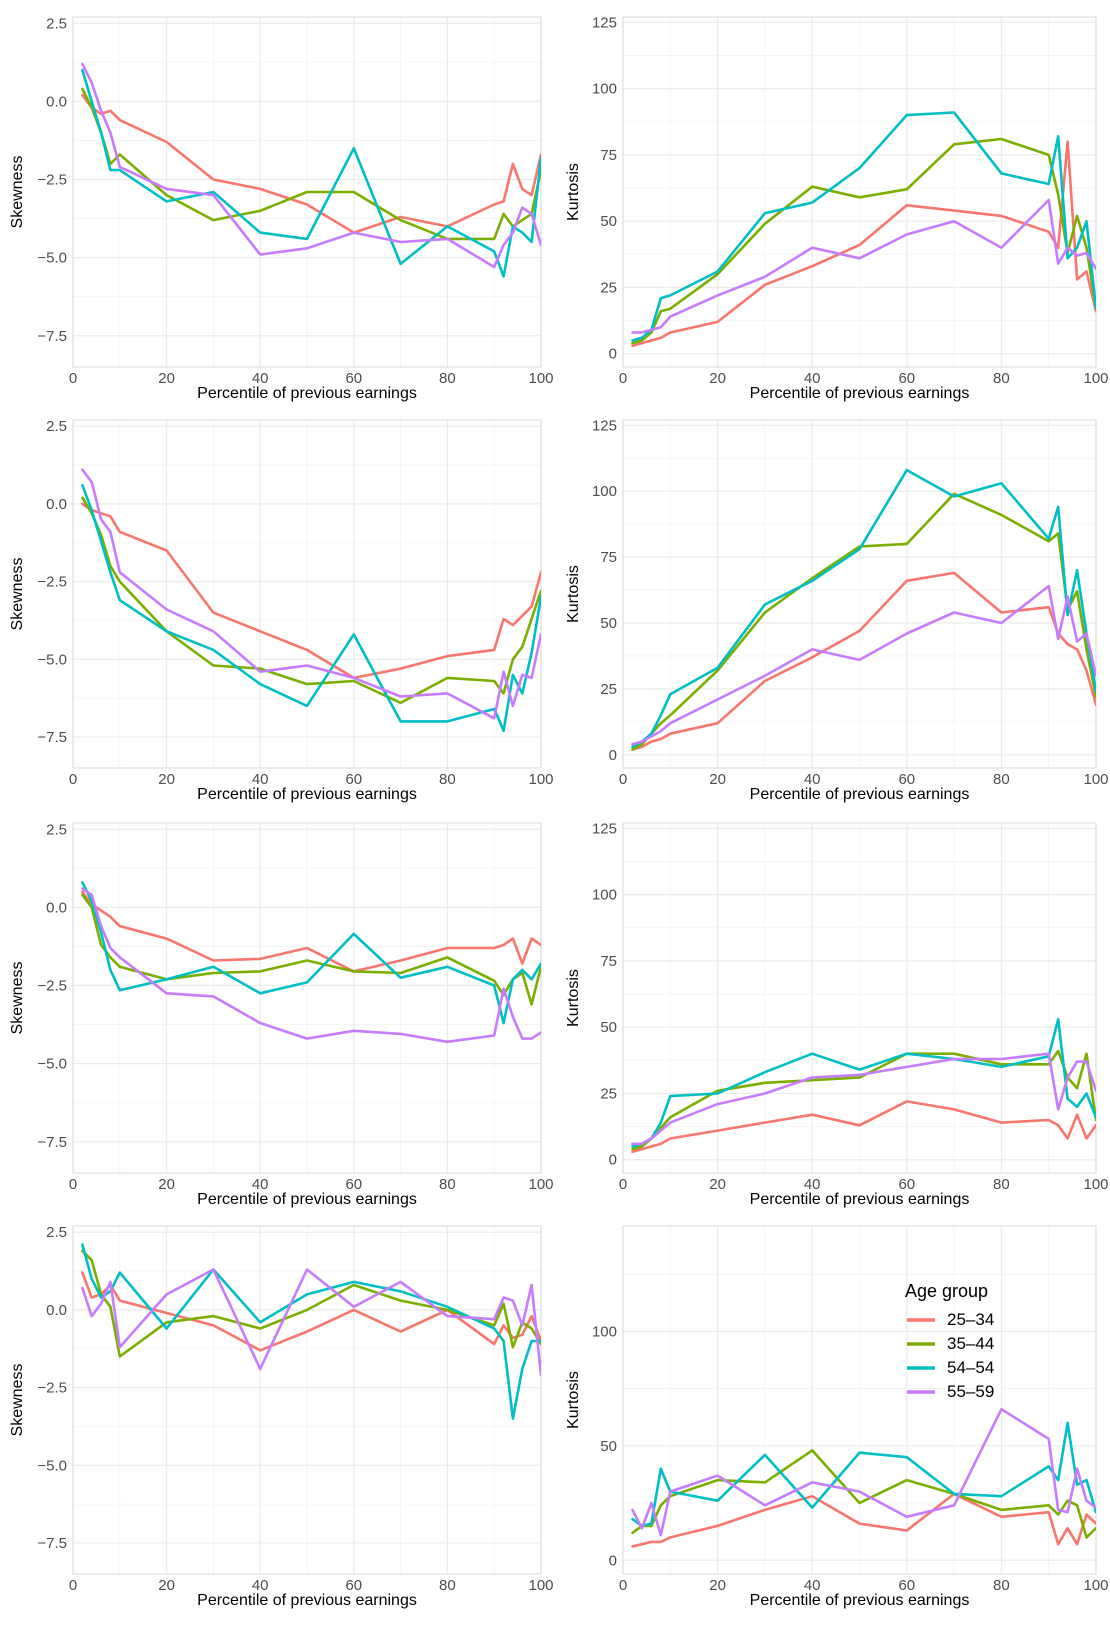 Image resolution: width=1110 pixels, height=1640 pixels. I want to click on legend: Age group 25–34 35–44 54–54 55–59, so click(949, 1341).